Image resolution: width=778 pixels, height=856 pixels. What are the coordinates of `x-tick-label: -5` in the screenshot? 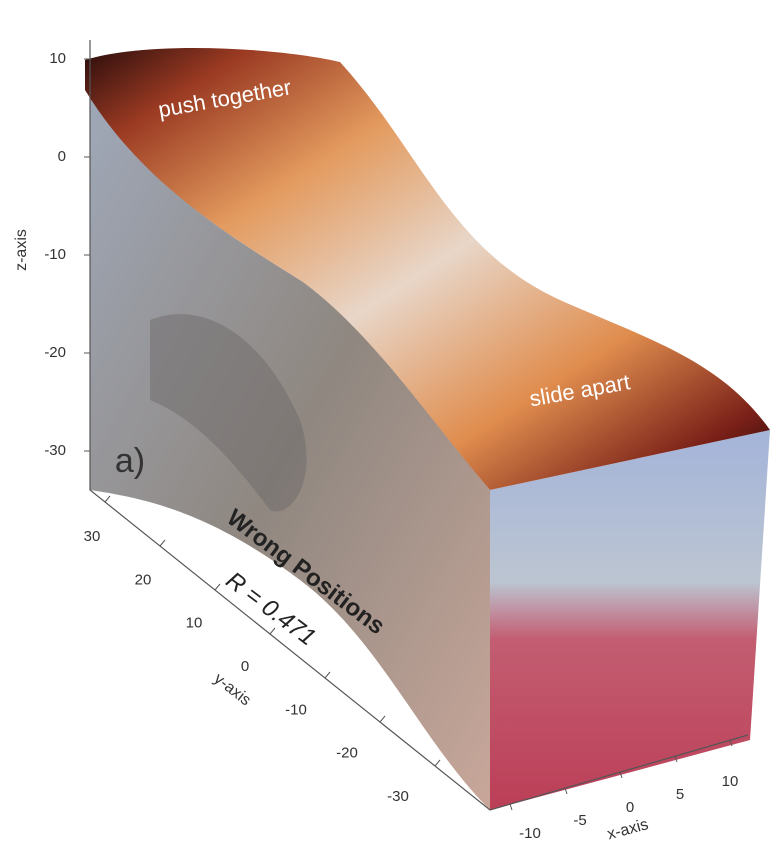 It's located at (579, 820).